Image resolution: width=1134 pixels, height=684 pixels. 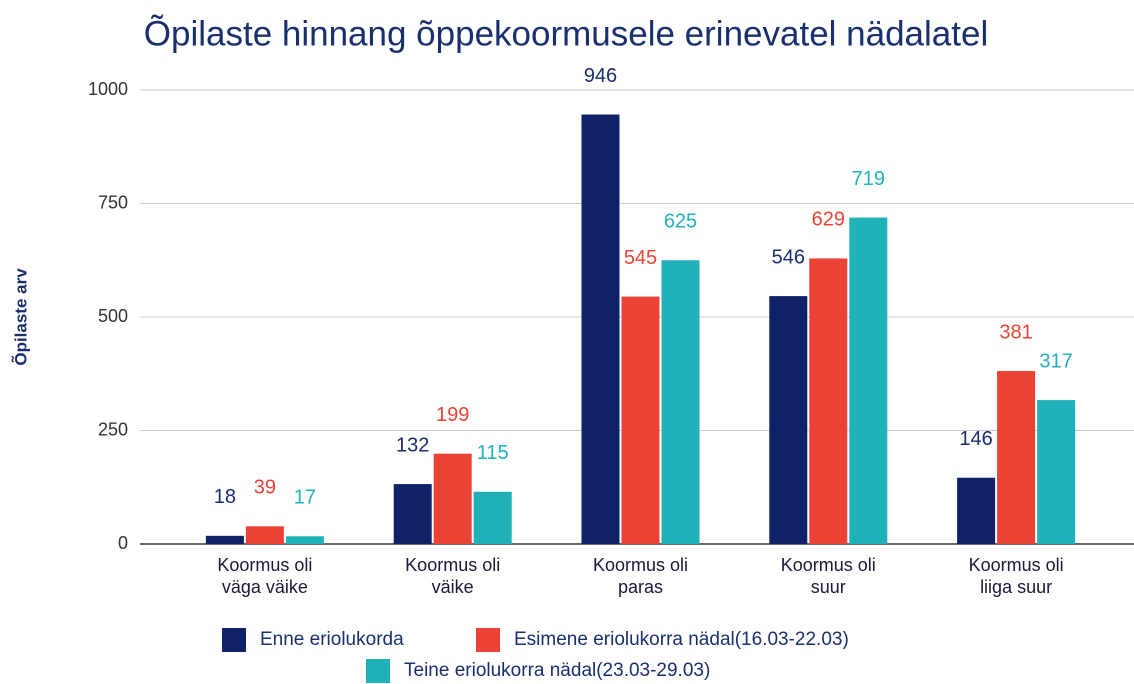 I want to click on y-tick-label: 1000, so click(x=108, y=89).